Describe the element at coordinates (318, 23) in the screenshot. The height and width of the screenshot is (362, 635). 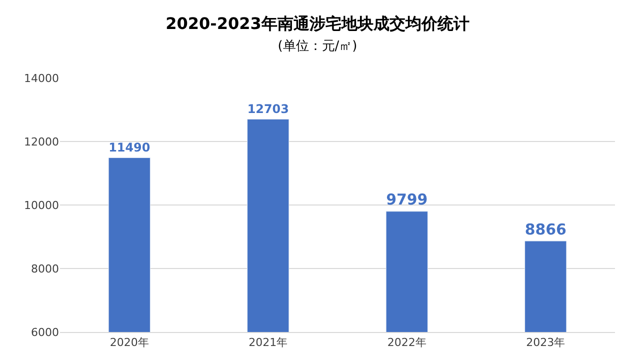
I see `chart-title: 2020-2023年南通涉宅地块成交均价统计` at that location.